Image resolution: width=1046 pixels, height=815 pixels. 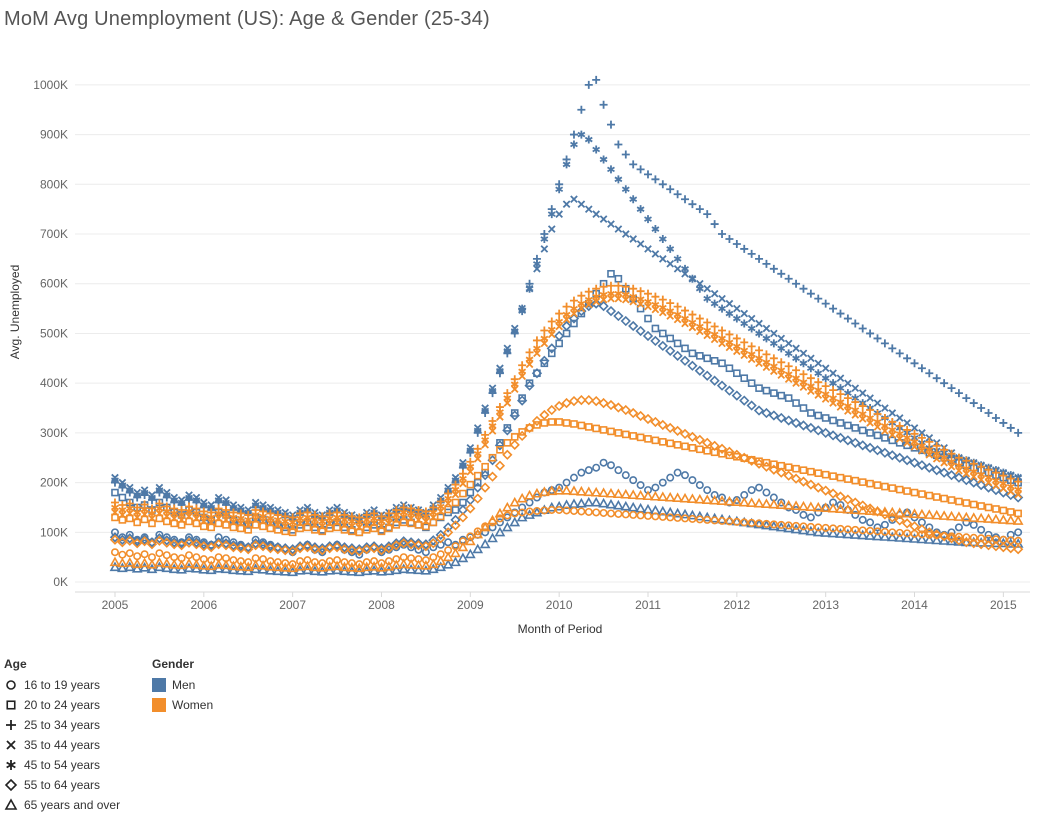 What do you see at coordinates (62, 745) in the screenshot?
I see `age-legend-item: 35 to 44 years` at bounding box center [62, 745].